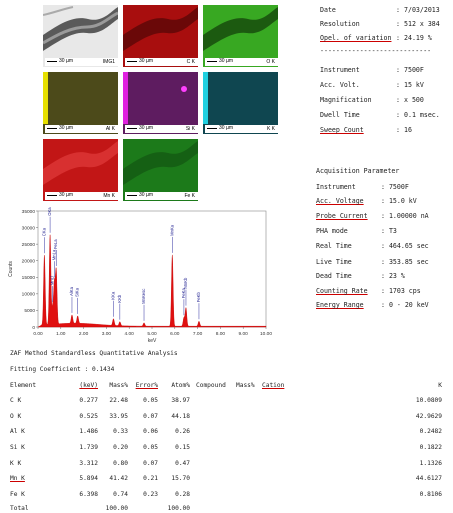  Describe the element at coordinates (29, 245) in the screenshot. I see `y-tick-label: 25000` at that location.